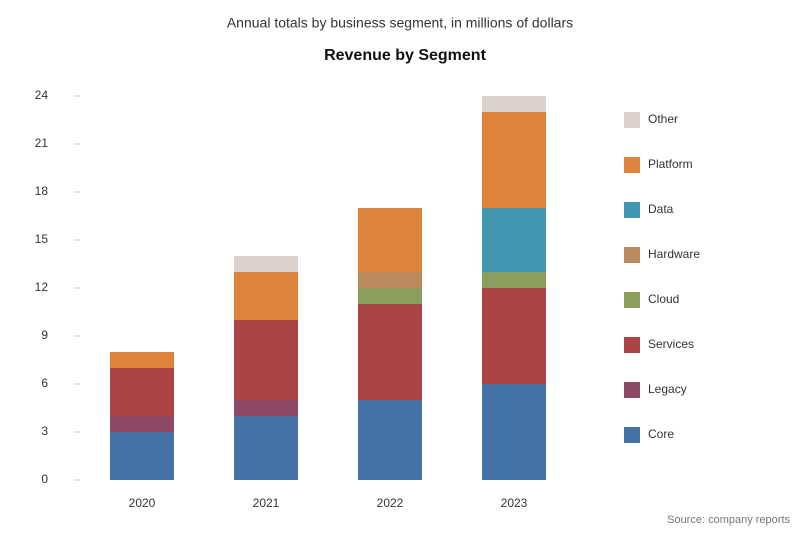 The height and width of the screenshot is (541, 810). What do you see at coordinates (42, 239) in the screenshot?
I see `y-tick-label: 15` at bounding box center [42, 239].